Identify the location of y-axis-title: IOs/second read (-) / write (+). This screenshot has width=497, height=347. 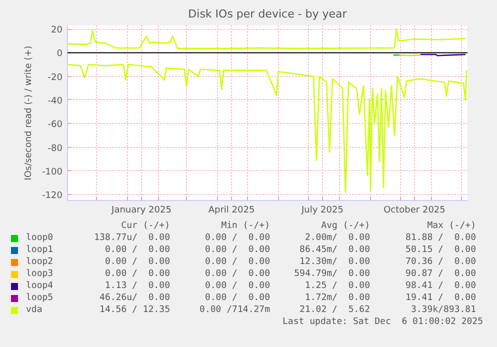
(29, 113).